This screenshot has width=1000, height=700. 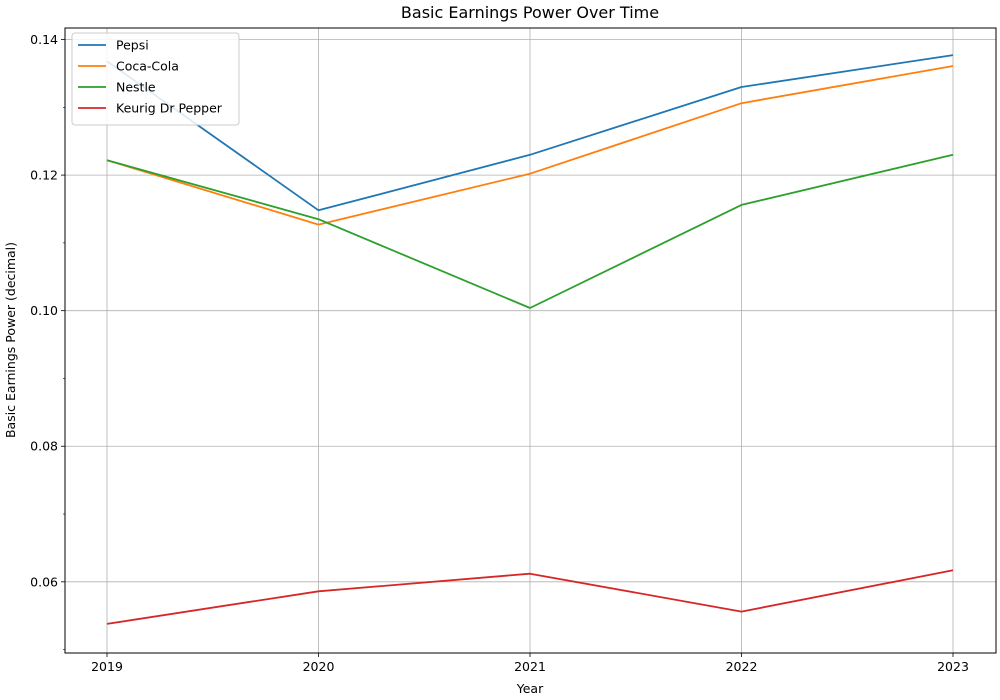 What do you see at coordinates (530, 688) in the screenshot?
I see `x-axis-title: Year` at bounding box center [530, 688].